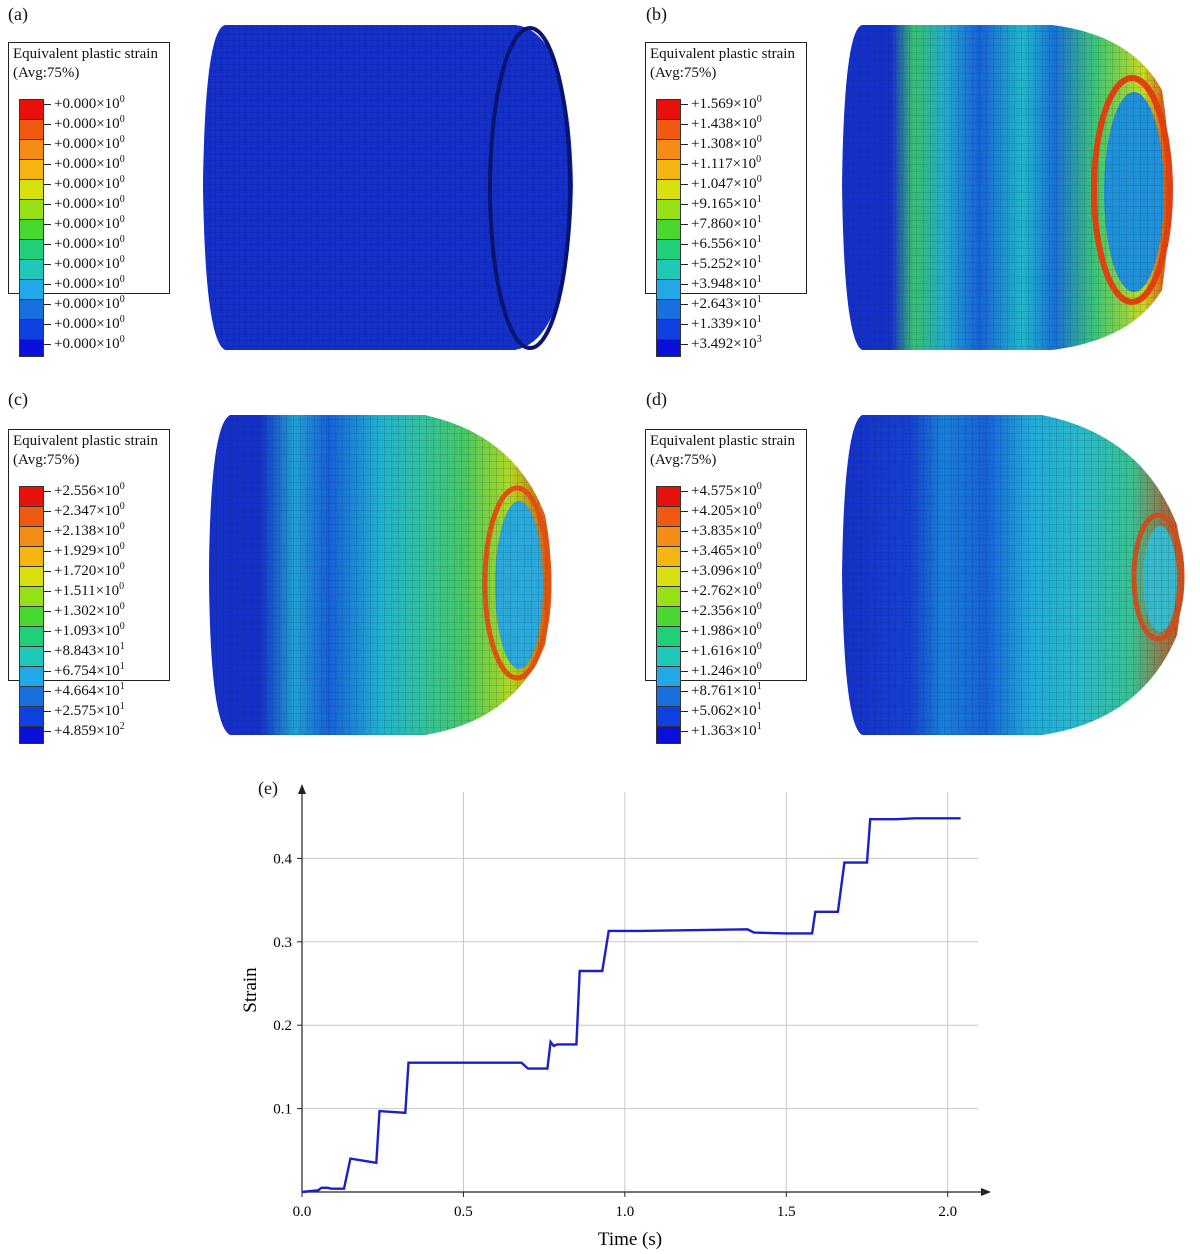  I want to click on legend-tick-label: +1.093×100, so click(84, 628).